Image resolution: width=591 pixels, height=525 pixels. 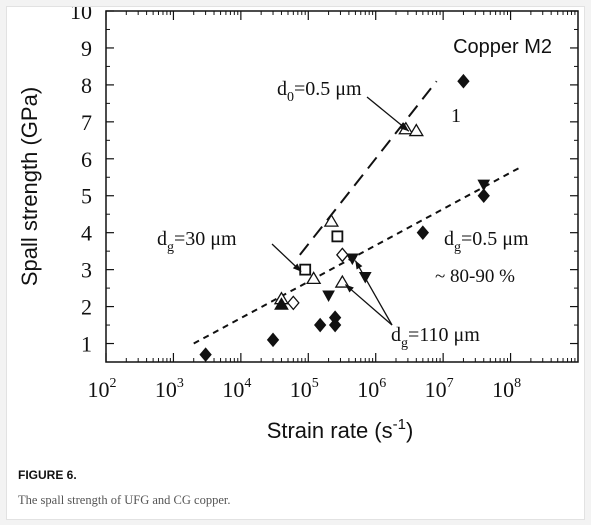 I want to click on y-tick-label: 7, so click(x=86, y=122).